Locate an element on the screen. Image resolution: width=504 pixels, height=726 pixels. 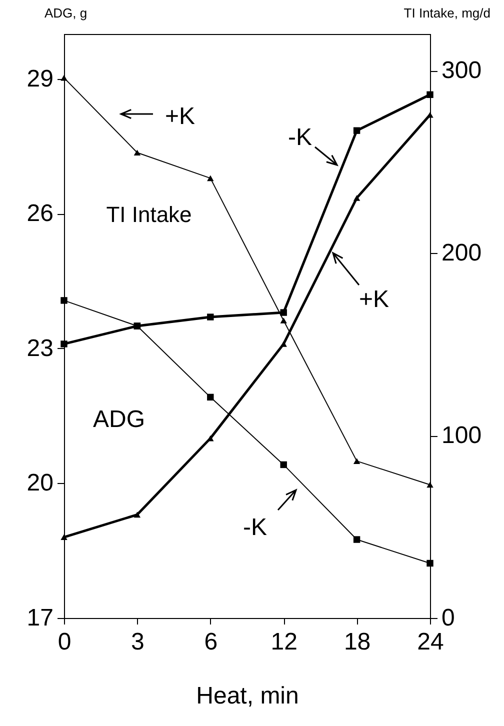
annotation: ADG is located at coordinates (119, 419).